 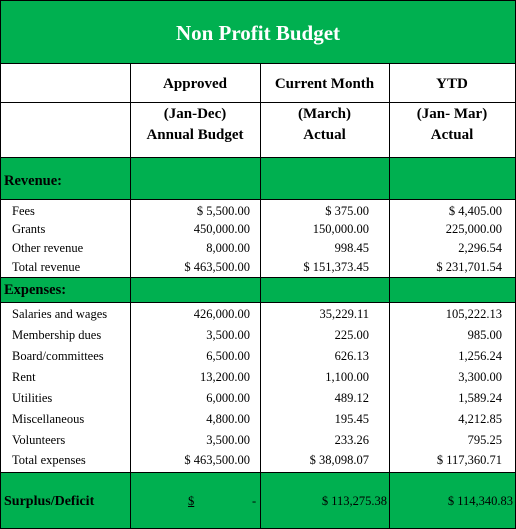 What do you see at coordinates (258, 500) in the screenshot?
I see `surplus-band` at bounding box center [258, 500].